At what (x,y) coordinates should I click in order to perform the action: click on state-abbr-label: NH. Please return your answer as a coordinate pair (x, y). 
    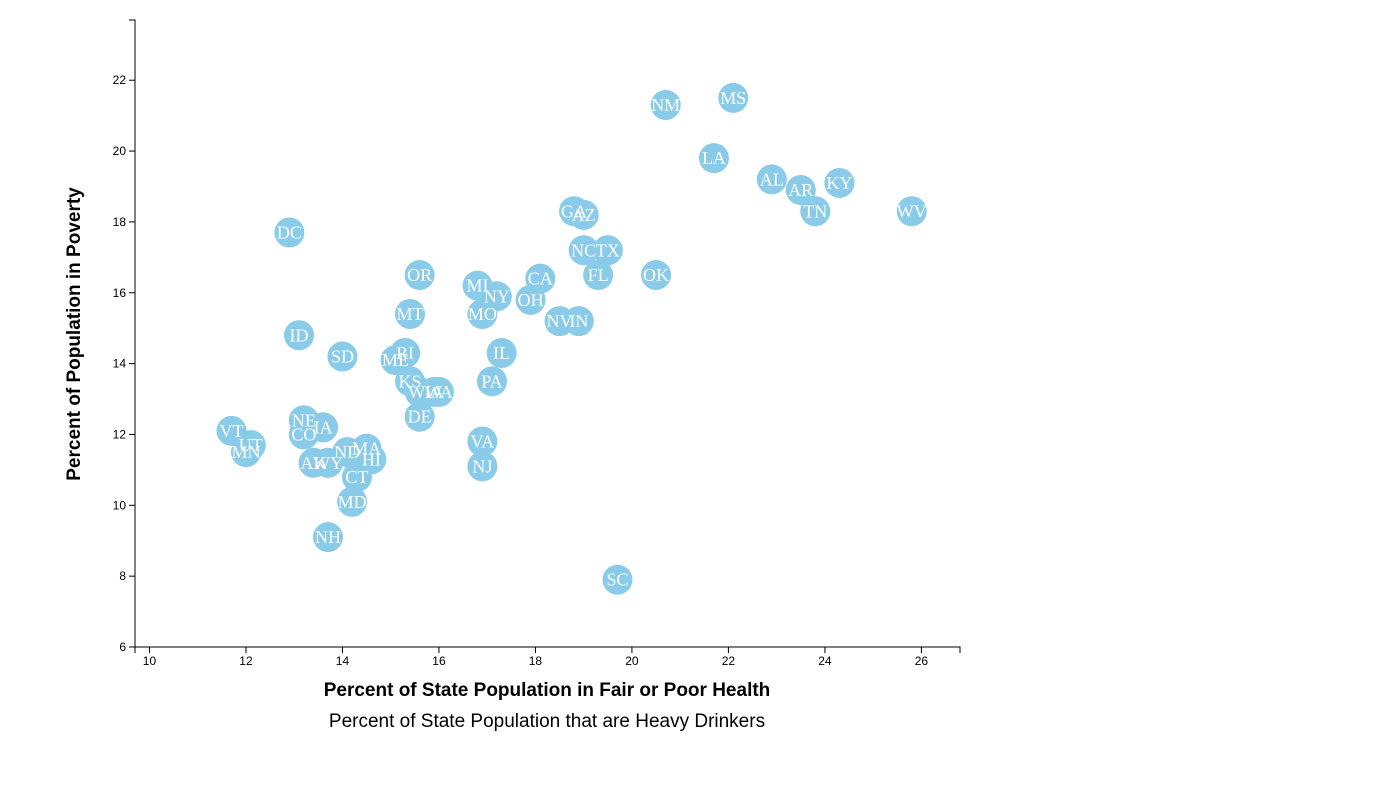
    Looking at the image, I should click on (328, 537).